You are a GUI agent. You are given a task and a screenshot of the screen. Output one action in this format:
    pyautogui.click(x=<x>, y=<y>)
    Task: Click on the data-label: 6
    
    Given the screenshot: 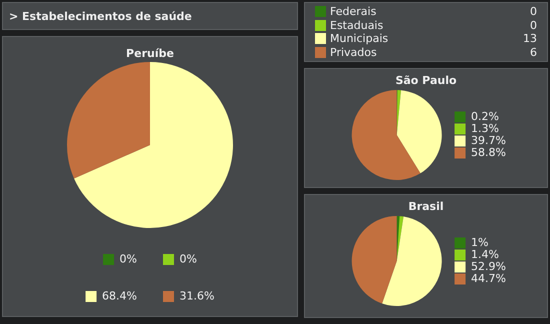 What is the action you would take?
    pyautogui.click(x=533, y=52)
    